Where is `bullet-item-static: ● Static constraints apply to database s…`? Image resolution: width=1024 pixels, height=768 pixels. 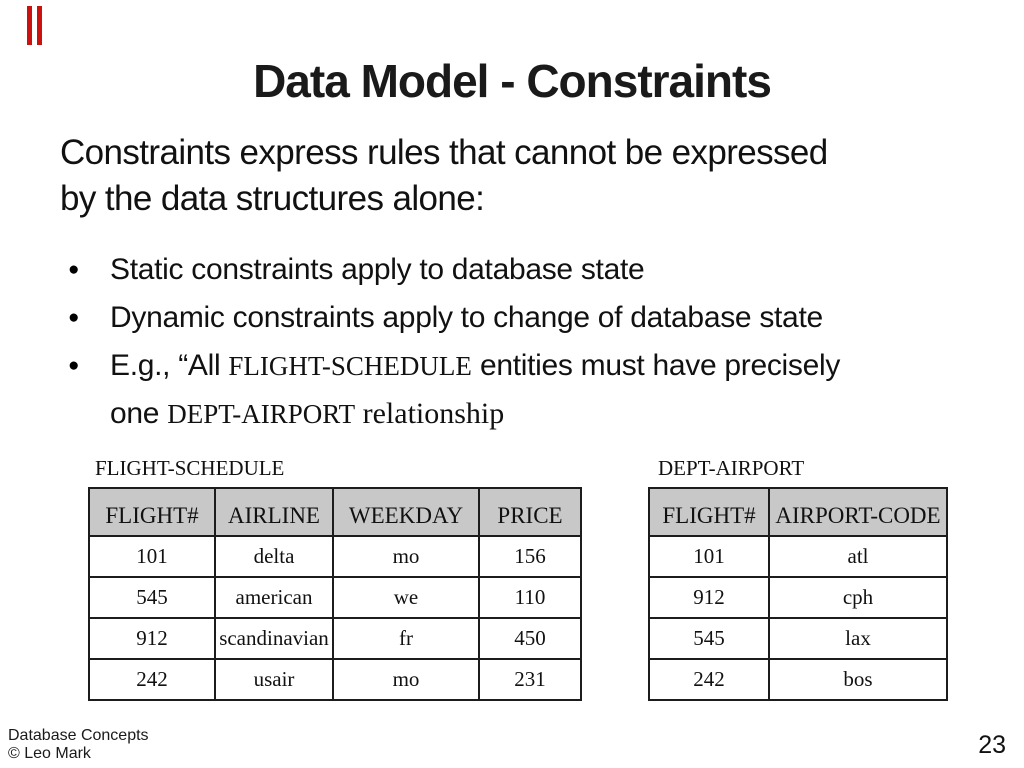 bullet-item-static: ● Static constraints apply to database s… is located at coordinates (518, 270).